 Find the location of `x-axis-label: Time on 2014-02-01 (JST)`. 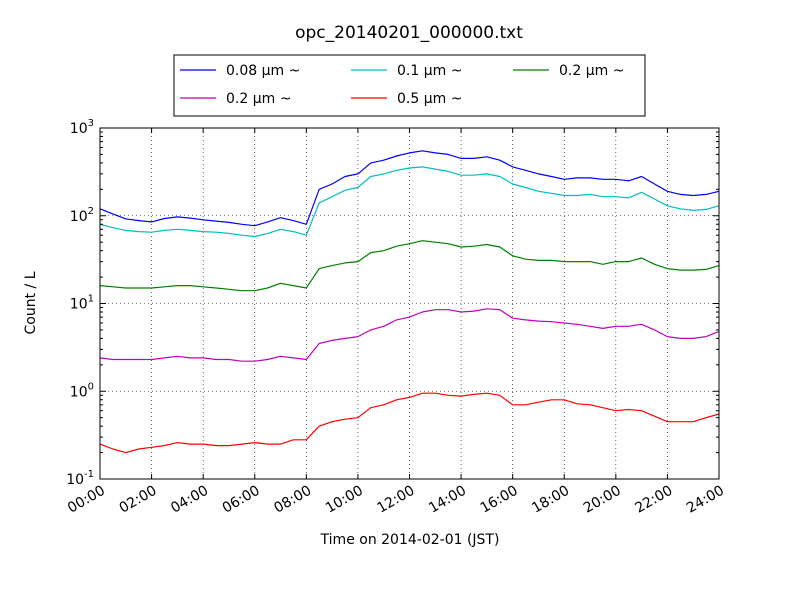

x-axis-label: Time on 2014-02-01 (JST) is located at coordinates (410, 540).